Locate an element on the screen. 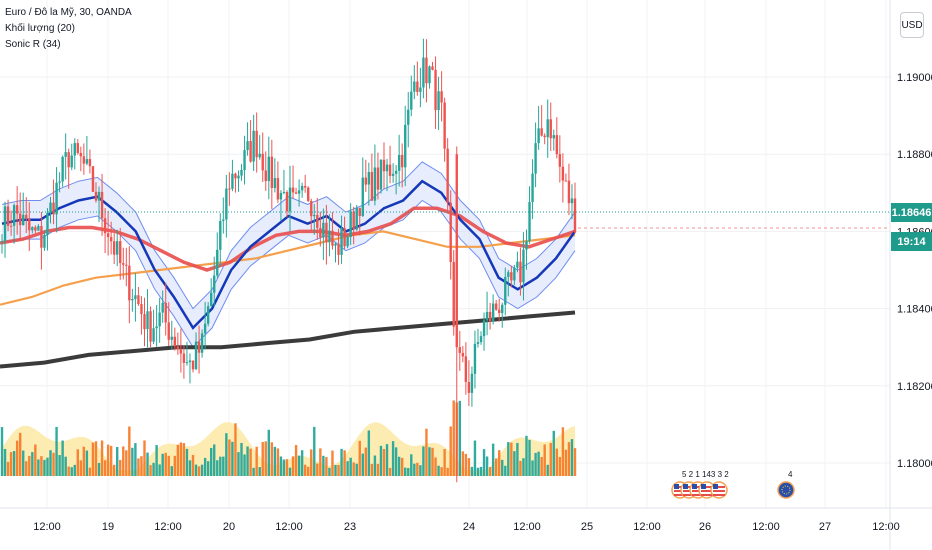 The width and height of the screenshot is (932, 550). sonic-indicator-label: Sonic R (34) is located at coordinates (33, 44).